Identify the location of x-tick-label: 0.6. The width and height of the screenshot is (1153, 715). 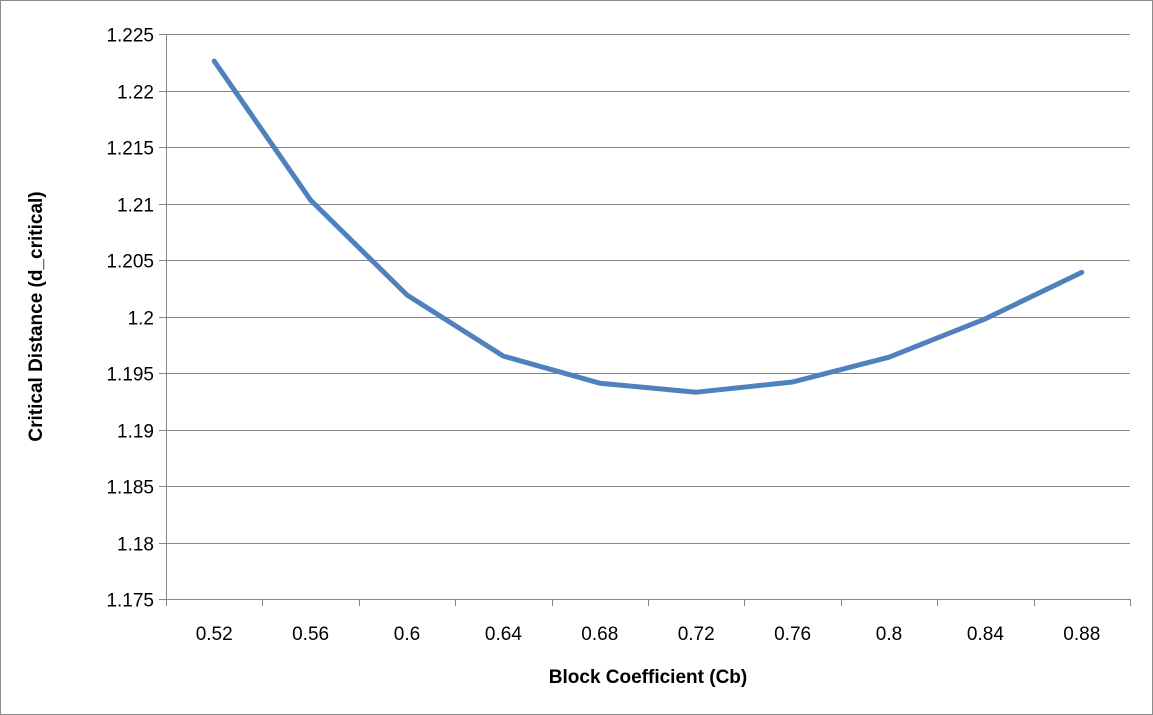
(407, 634).